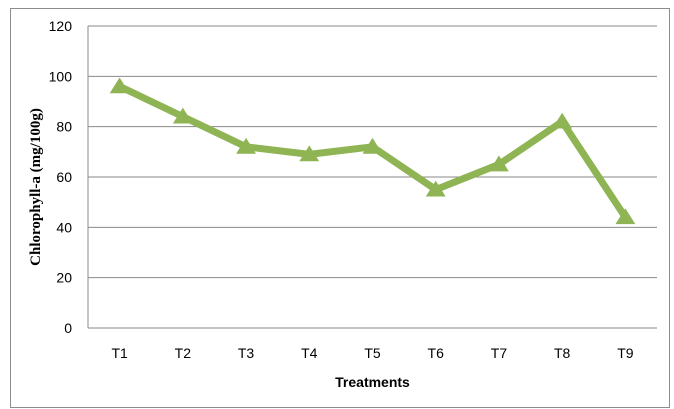 The height and width of the screenshot is (409, 674). I want to click on x-tick-label: T4, so click(309, 353).